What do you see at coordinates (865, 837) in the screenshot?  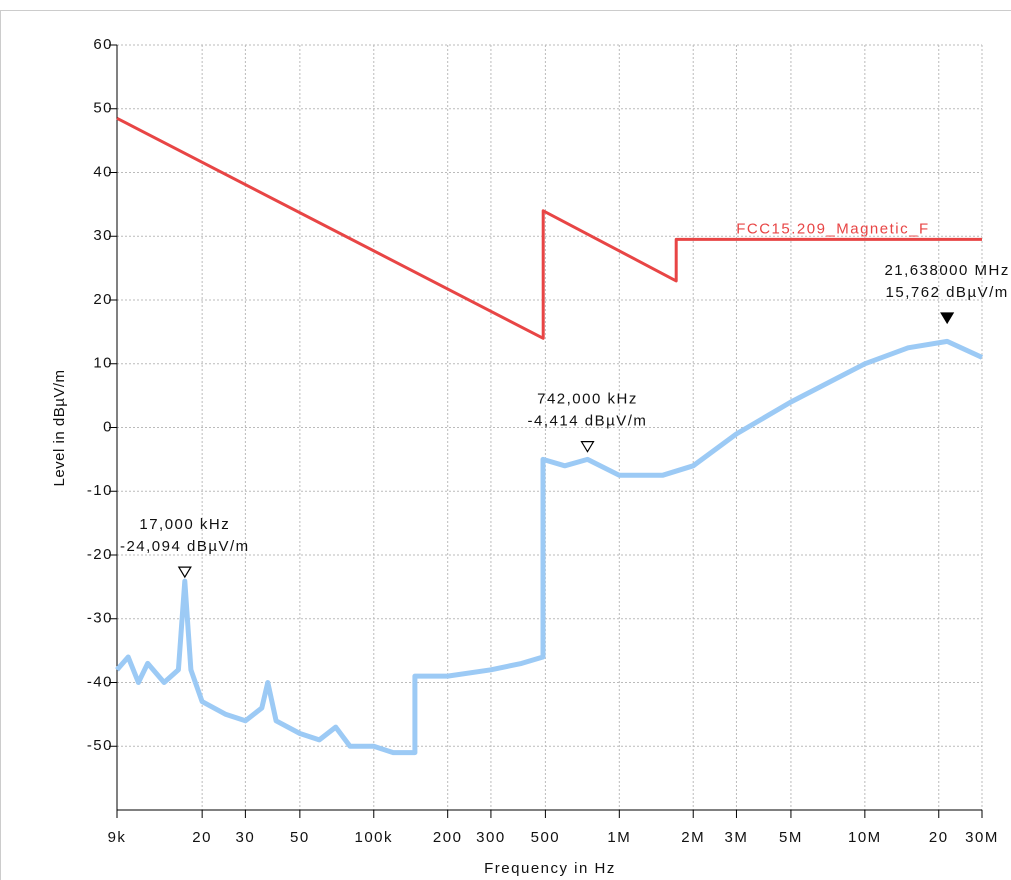 I see `x-tick-label: 10M` at bounding box center [865, 837].